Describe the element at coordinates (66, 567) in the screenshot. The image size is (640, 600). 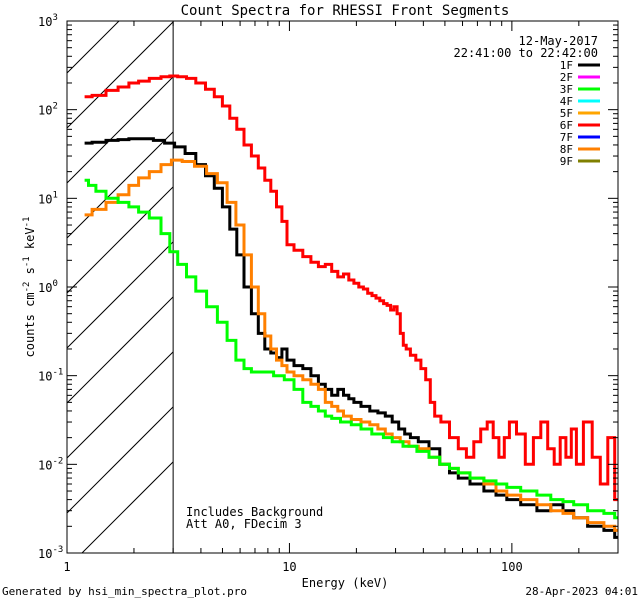
I see `x-tick-label: 1` at that location.